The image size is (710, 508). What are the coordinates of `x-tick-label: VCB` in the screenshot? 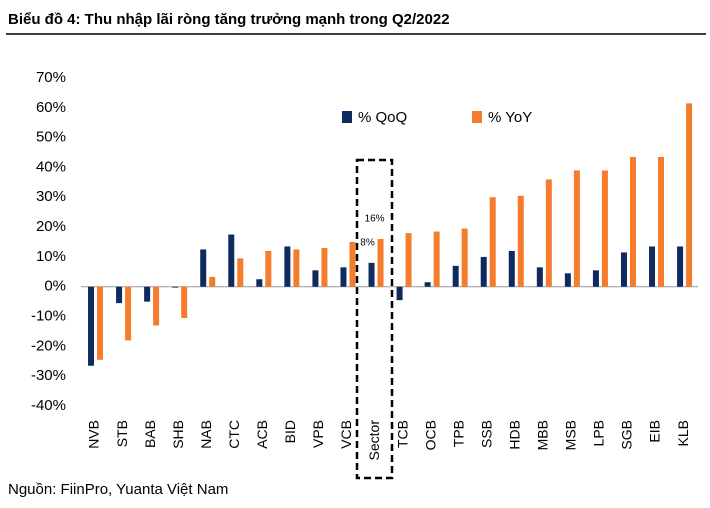 It's located at (346, 434).